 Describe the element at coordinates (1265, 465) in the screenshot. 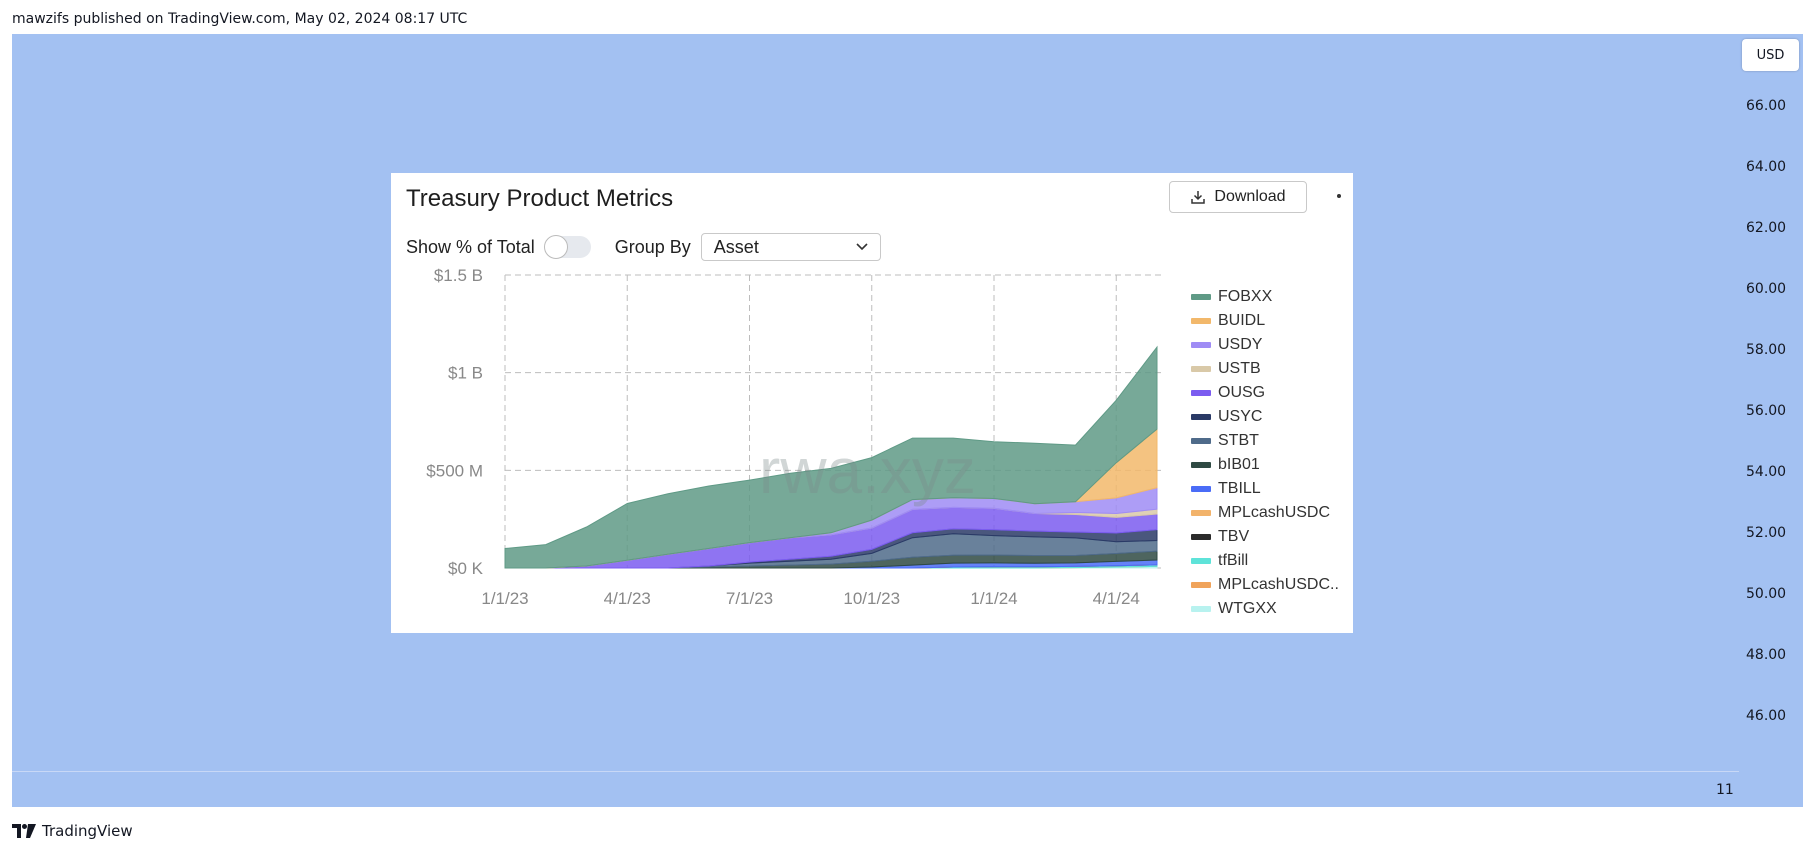

I see `legend-item: bIB01` at that location.